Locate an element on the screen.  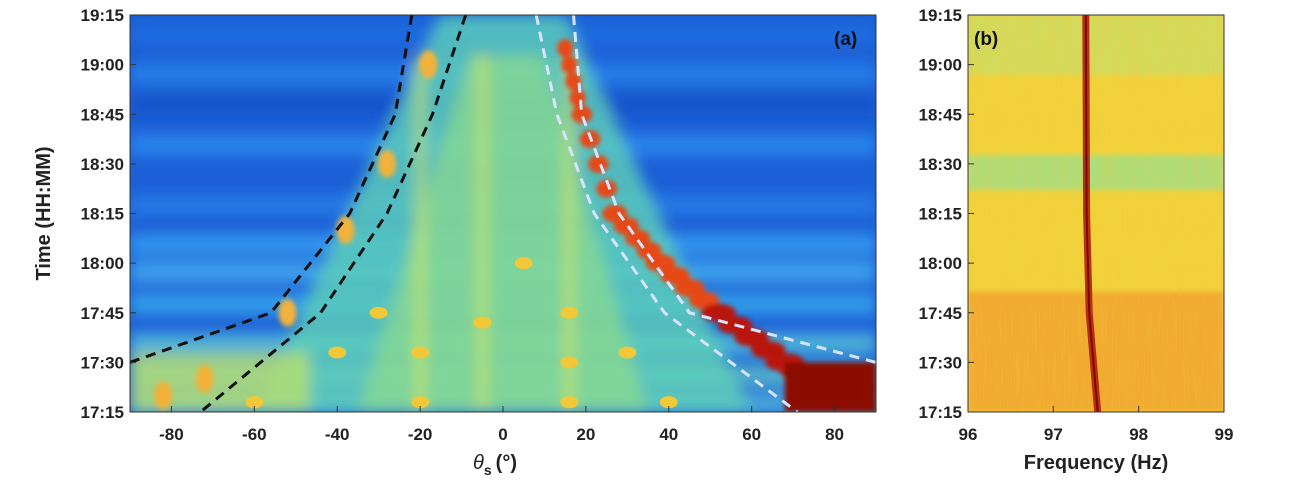
x-tick-label: 60 is located at coordinates (751, 434).